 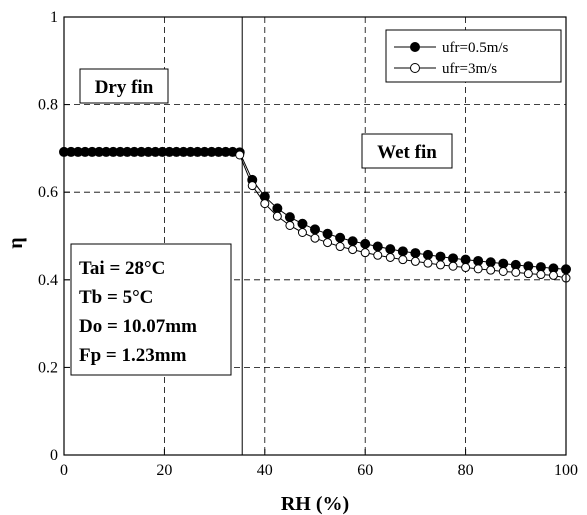 What do you see at coordinates (122, 268) in the screenshot?
I see `param-tai: Tai = 28°C` at bounding box center [122, 268].